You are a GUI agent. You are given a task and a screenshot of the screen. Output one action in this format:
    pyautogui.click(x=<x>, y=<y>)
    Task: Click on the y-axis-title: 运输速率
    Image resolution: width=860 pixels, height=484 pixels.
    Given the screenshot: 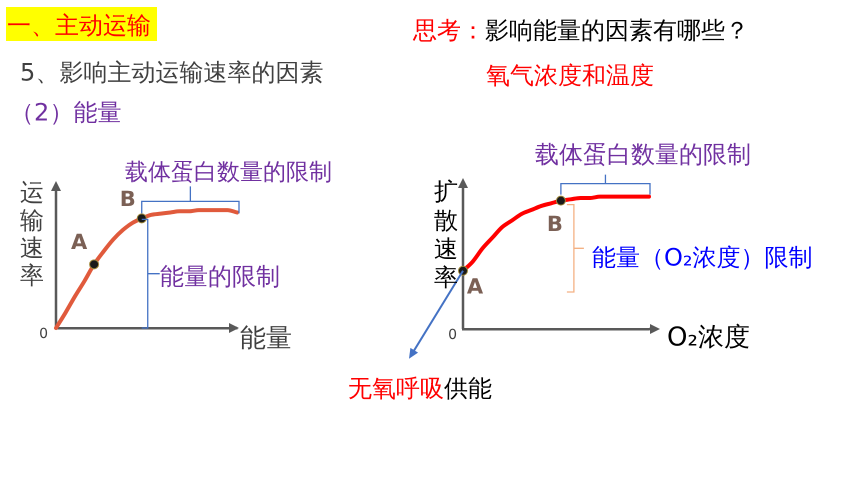 What is the action you would take?
    pyautogui.click(x=32, y=234)
    